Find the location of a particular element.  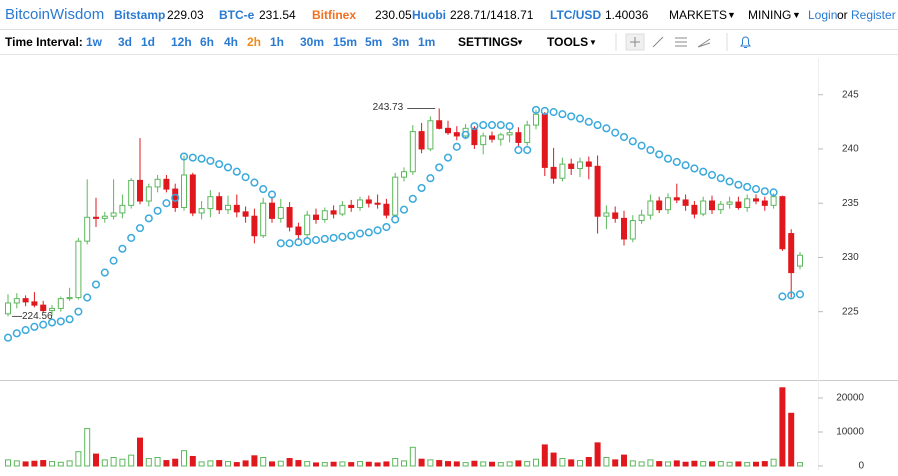

fan-tool is located at coordinates (704, 43).